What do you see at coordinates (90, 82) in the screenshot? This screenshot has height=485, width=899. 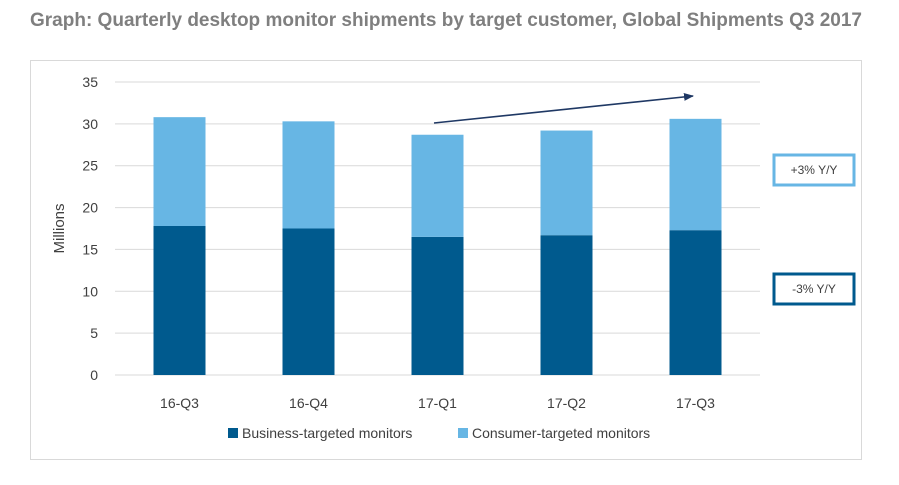 I see `y-tick-label: 35` at bounding box center [90, 82].